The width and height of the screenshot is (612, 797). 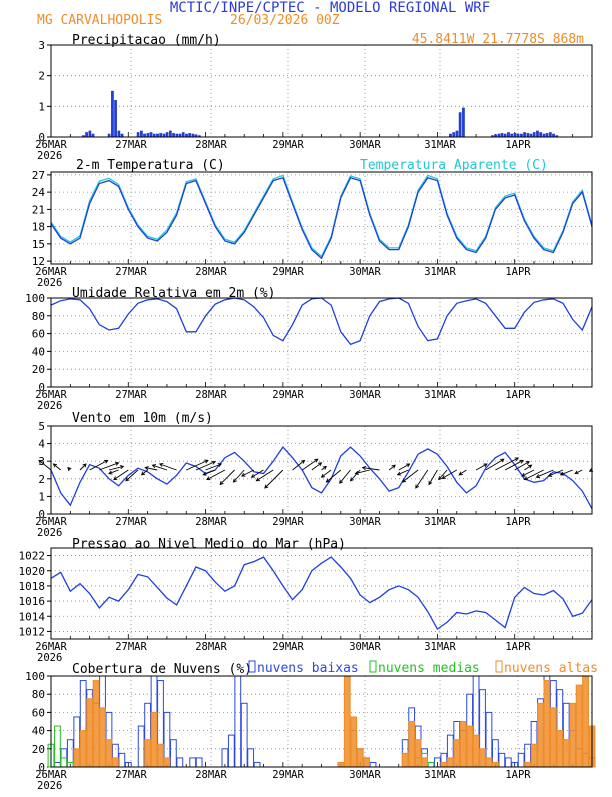 I want to click on wind-ytick-label: 4, so click(x=41, y=444).